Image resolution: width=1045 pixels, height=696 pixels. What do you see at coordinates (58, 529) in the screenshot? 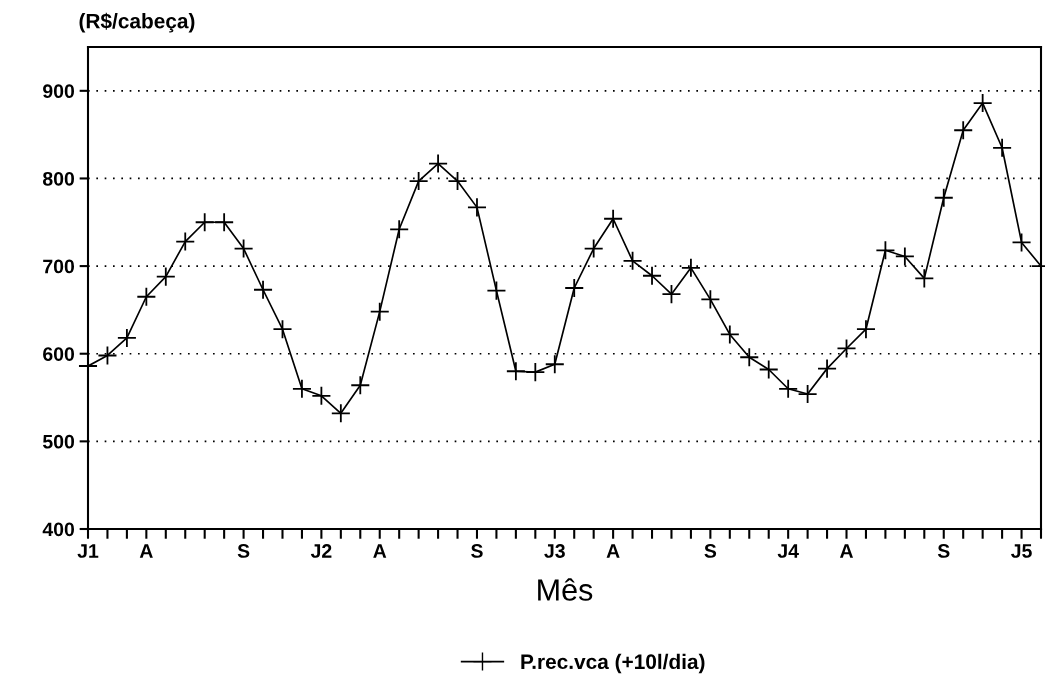
I see `y-tick-label: 400` at bounding box center [58, 529].